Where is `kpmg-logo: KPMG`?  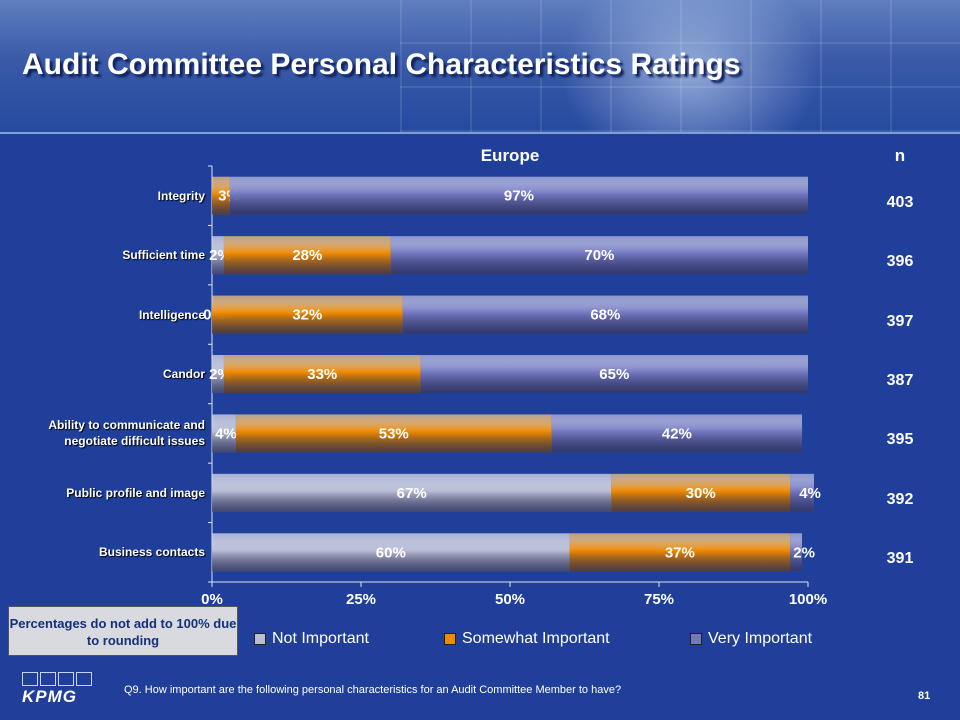 kpmg-logo: KPMG is located at coordinates (59, 690).